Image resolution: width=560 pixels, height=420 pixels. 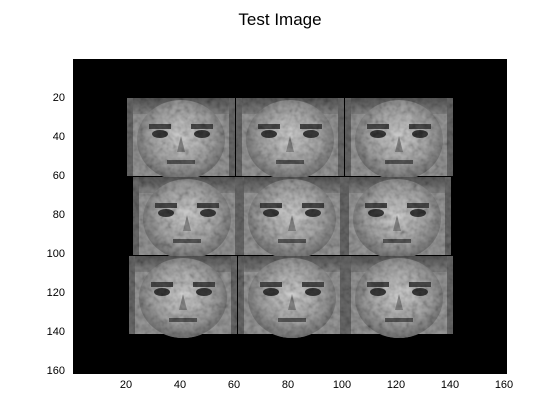 I want to click on x-tick-label: 60, so click(x=234, y=385).